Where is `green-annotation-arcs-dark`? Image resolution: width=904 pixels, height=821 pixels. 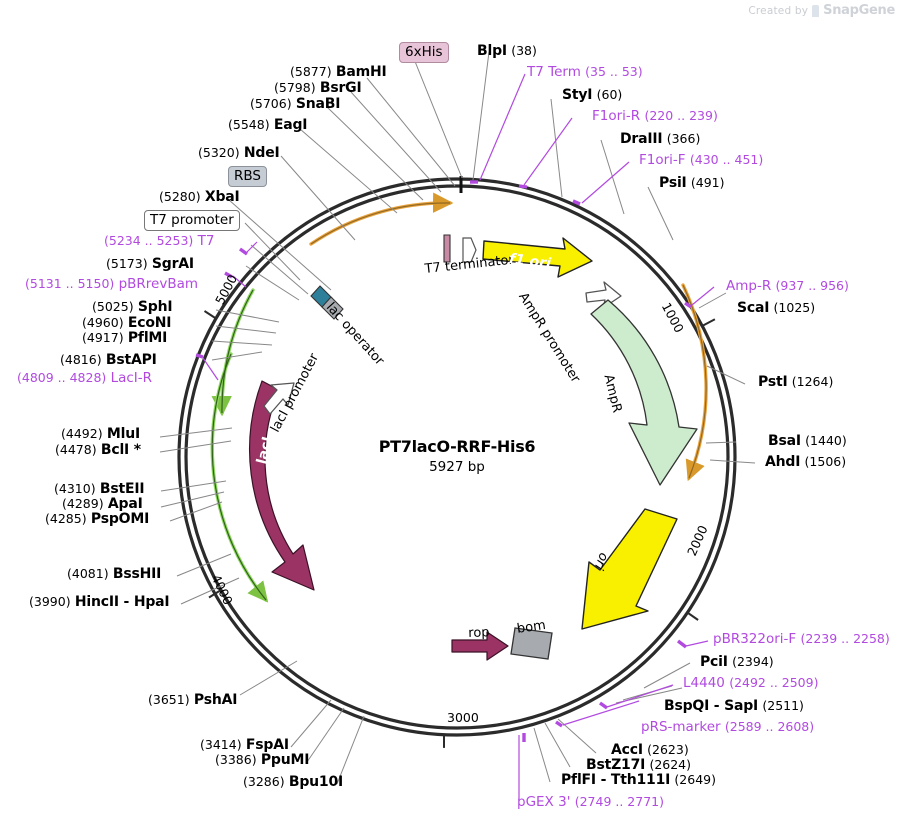 green-annotation-arcs-dark is located at coordinates (239, 445).